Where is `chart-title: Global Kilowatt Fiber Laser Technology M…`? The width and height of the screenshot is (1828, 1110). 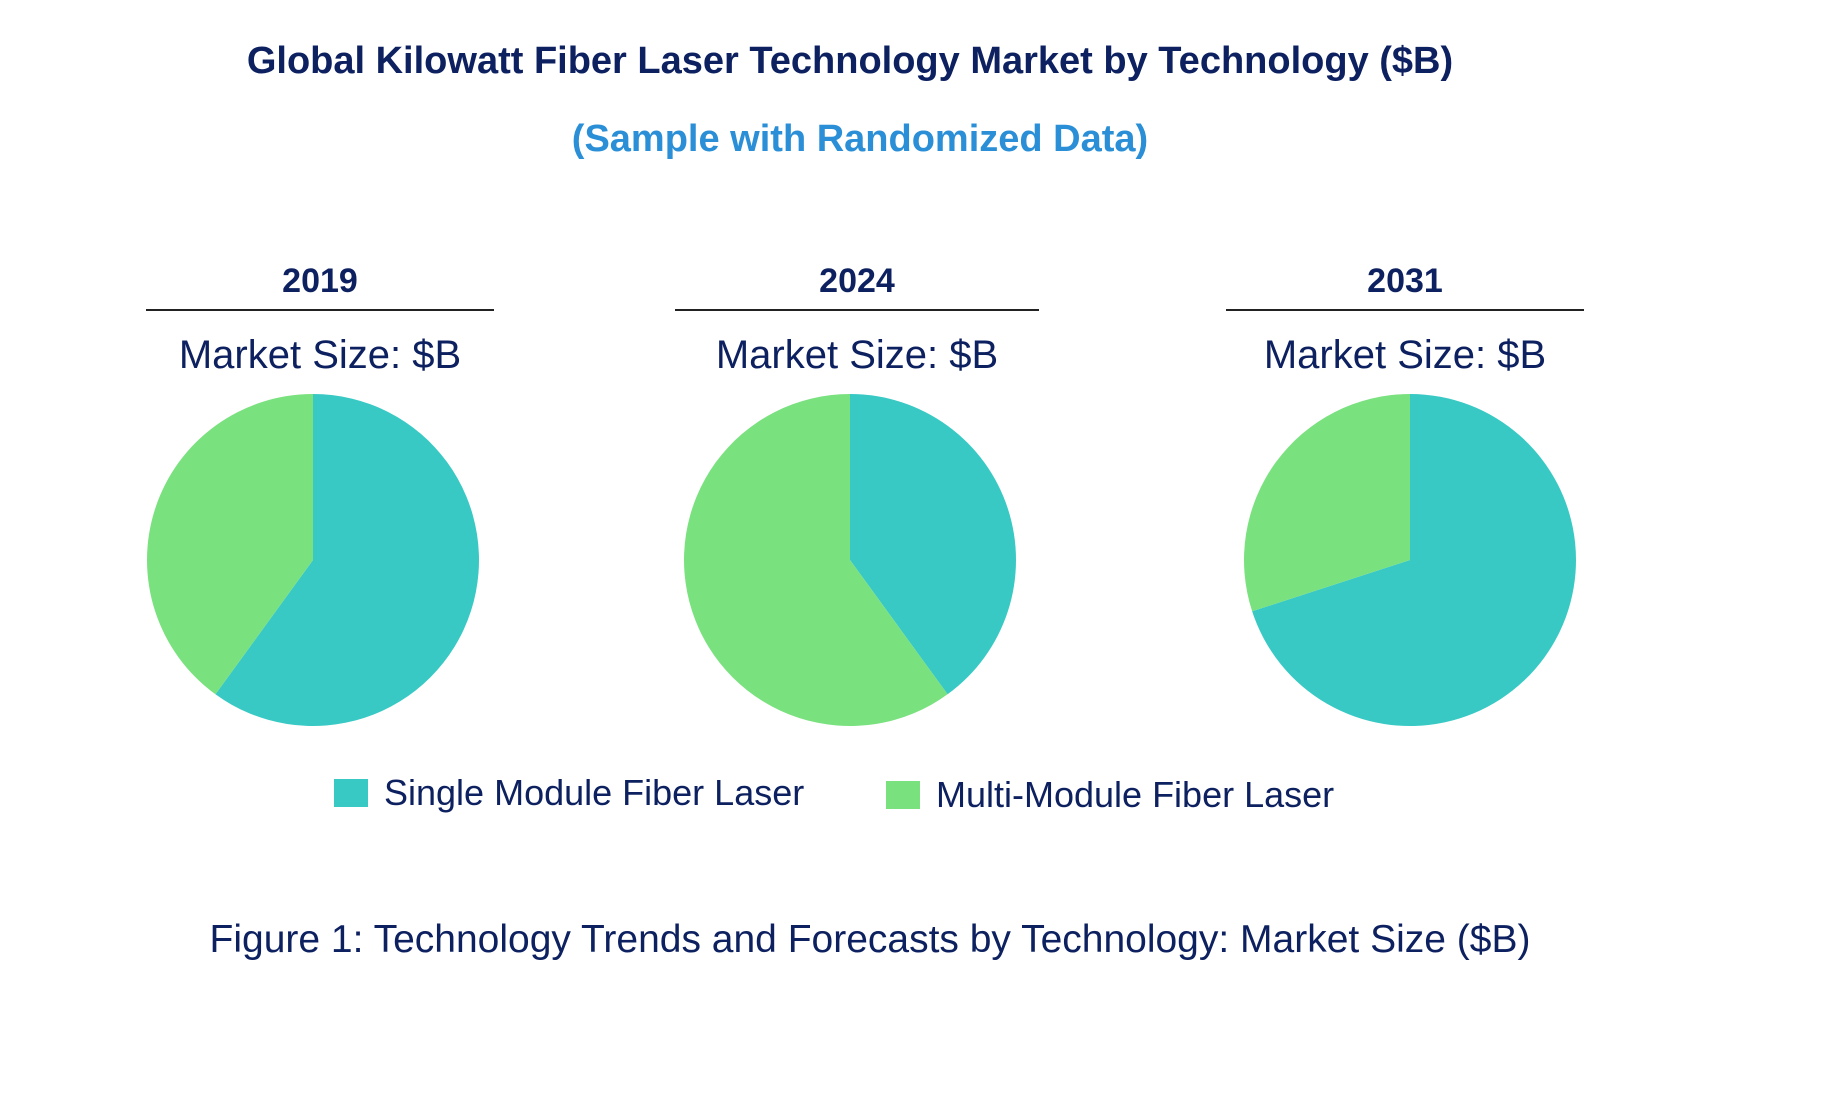
chart-title: Global Kilowatt Fiber Laser Technology M… is located at coordinates (850, 61).